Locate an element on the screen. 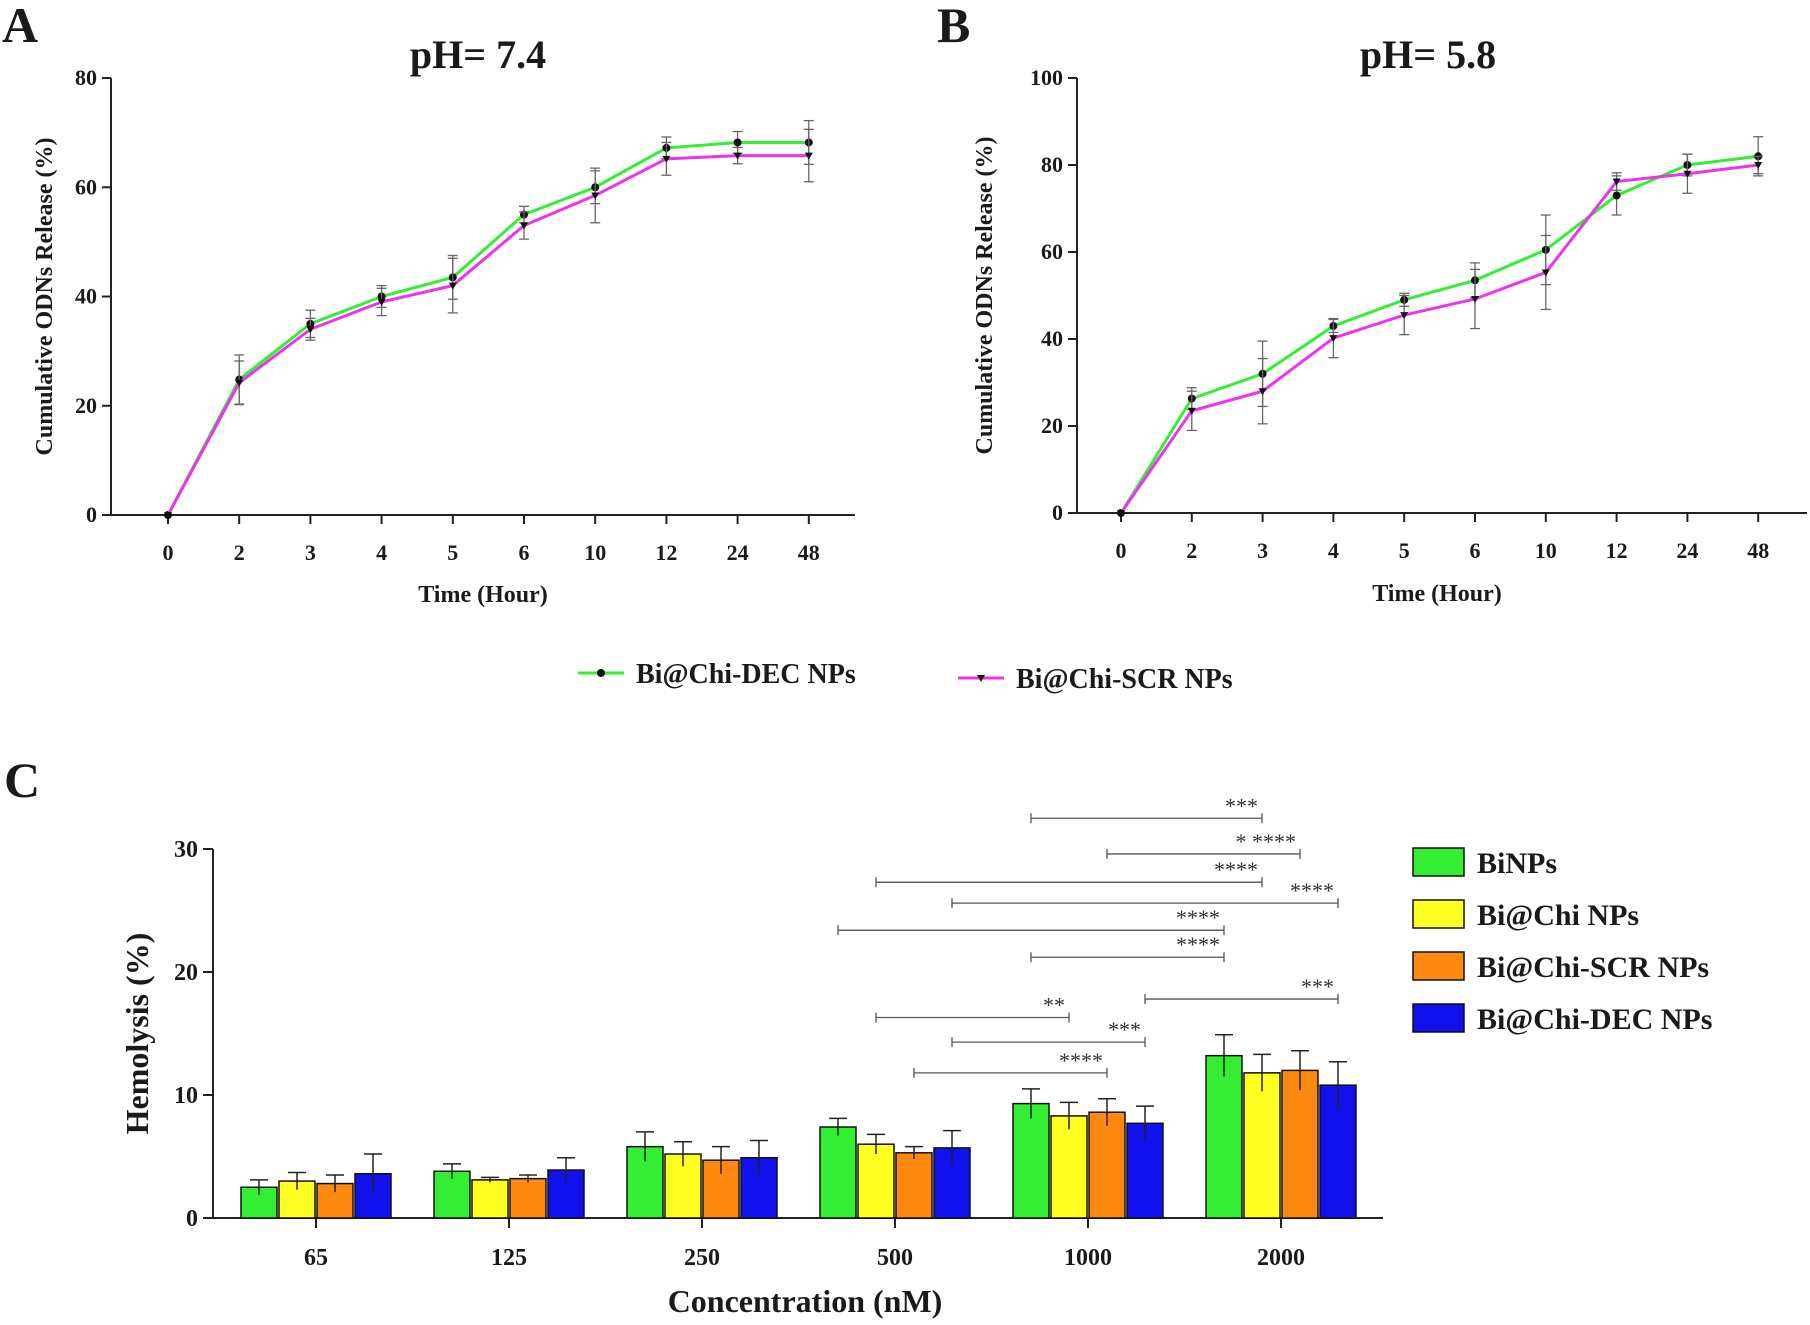 This screenshot has width=1810, height=1325. y-tick-label: 80 is located at coordinates (1052, 164).